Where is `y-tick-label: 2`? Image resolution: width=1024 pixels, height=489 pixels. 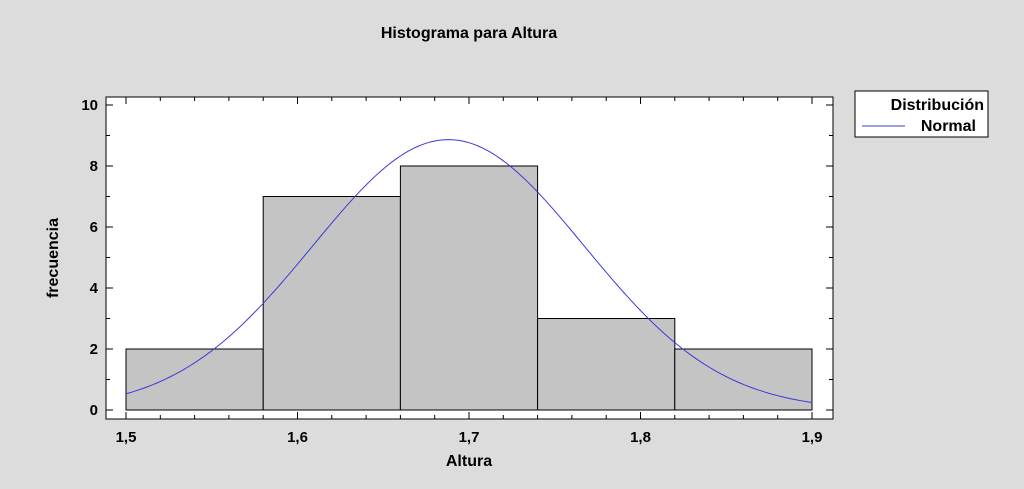
y-tick-label: 2 is located at coordinates (94, 349).